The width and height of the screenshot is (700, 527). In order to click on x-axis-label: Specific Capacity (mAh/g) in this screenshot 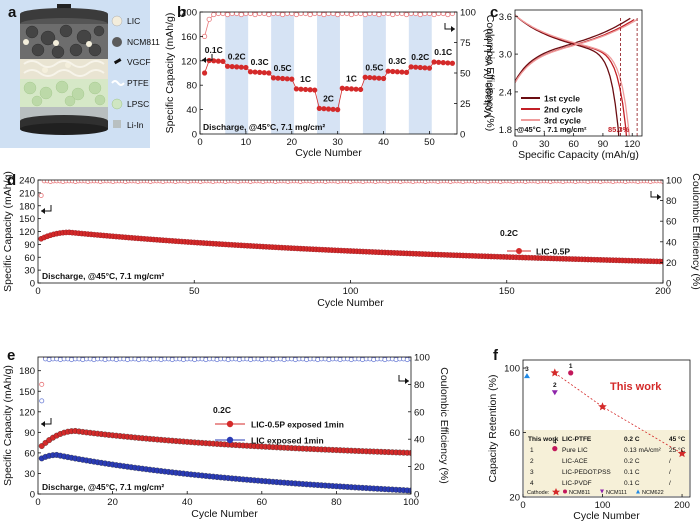, I will do `click(578, 155)`.